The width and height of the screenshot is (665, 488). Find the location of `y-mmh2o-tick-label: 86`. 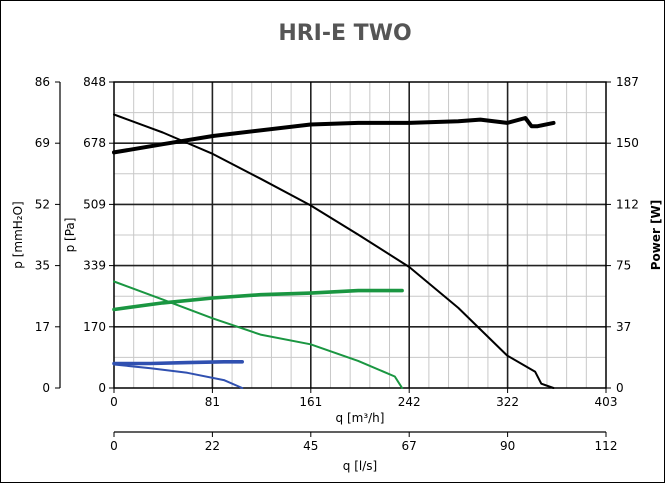

y-mmh2o-tick-label: 86 is located at coordinates (42, 82).